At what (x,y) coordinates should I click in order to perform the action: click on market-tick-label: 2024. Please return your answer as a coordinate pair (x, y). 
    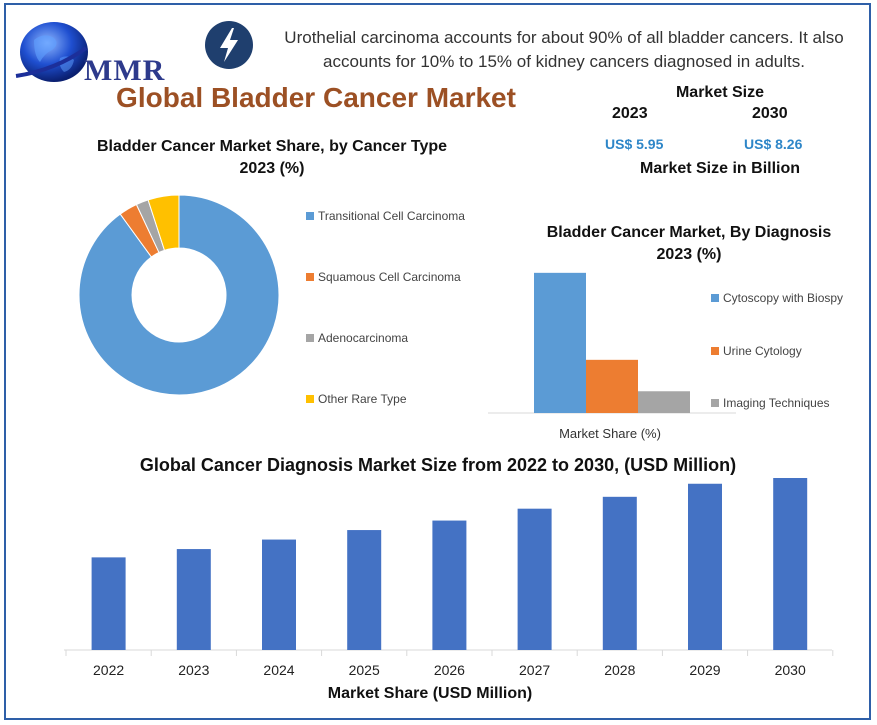
    Looking at the image, I should click on (278, 670).